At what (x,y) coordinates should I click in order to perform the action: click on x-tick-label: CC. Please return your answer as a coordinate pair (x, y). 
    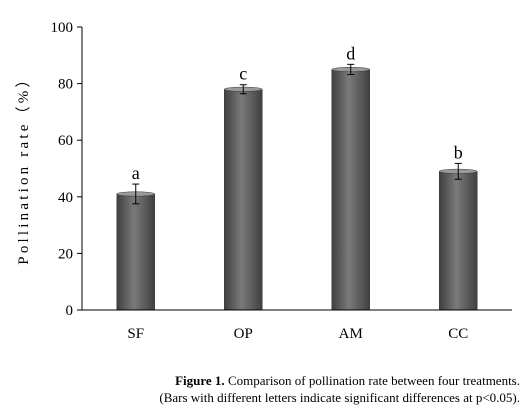
    Looking at the image, I should click on (458, 334).